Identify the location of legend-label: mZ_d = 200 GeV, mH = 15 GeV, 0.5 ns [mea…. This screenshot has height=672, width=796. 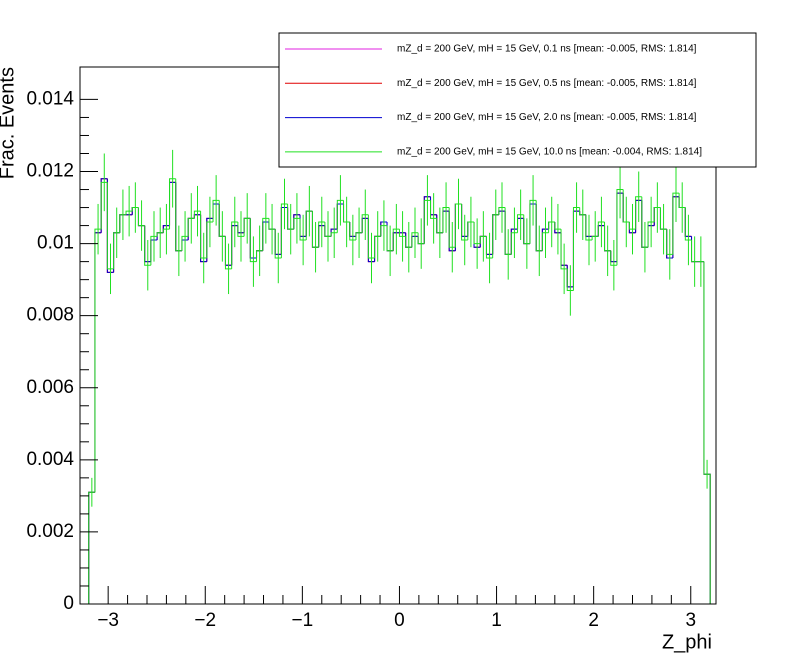
(547, 83).